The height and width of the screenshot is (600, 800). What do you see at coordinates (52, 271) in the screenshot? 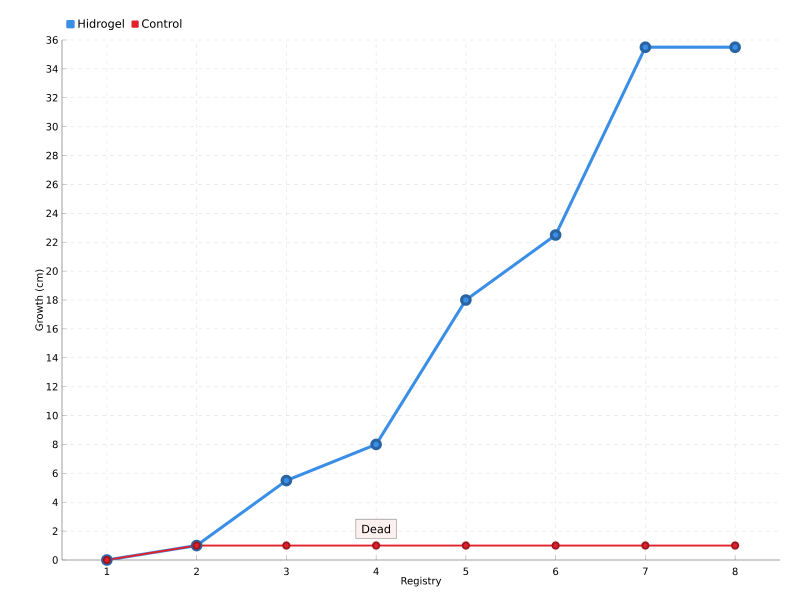
I see `y-tick-label: 20` at bounding box center [52, 271].